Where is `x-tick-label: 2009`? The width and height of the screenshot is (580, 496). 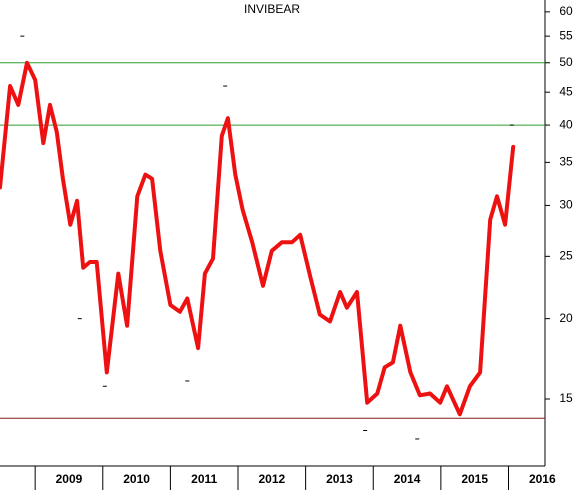 x-tick-label: 2009 is located at coordinates (69, 479).